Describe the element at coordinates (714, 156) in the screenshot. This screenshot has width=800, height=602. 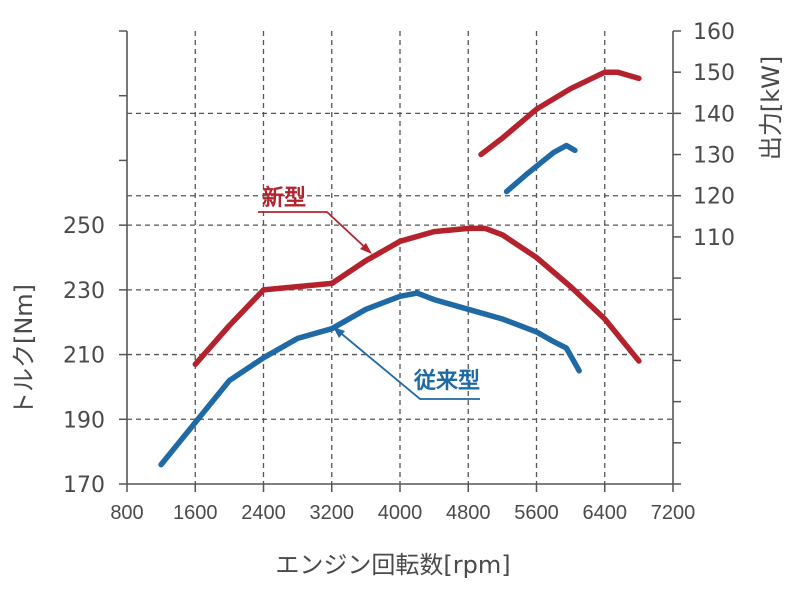
I see `y-right-tick-label: 130` at that location.